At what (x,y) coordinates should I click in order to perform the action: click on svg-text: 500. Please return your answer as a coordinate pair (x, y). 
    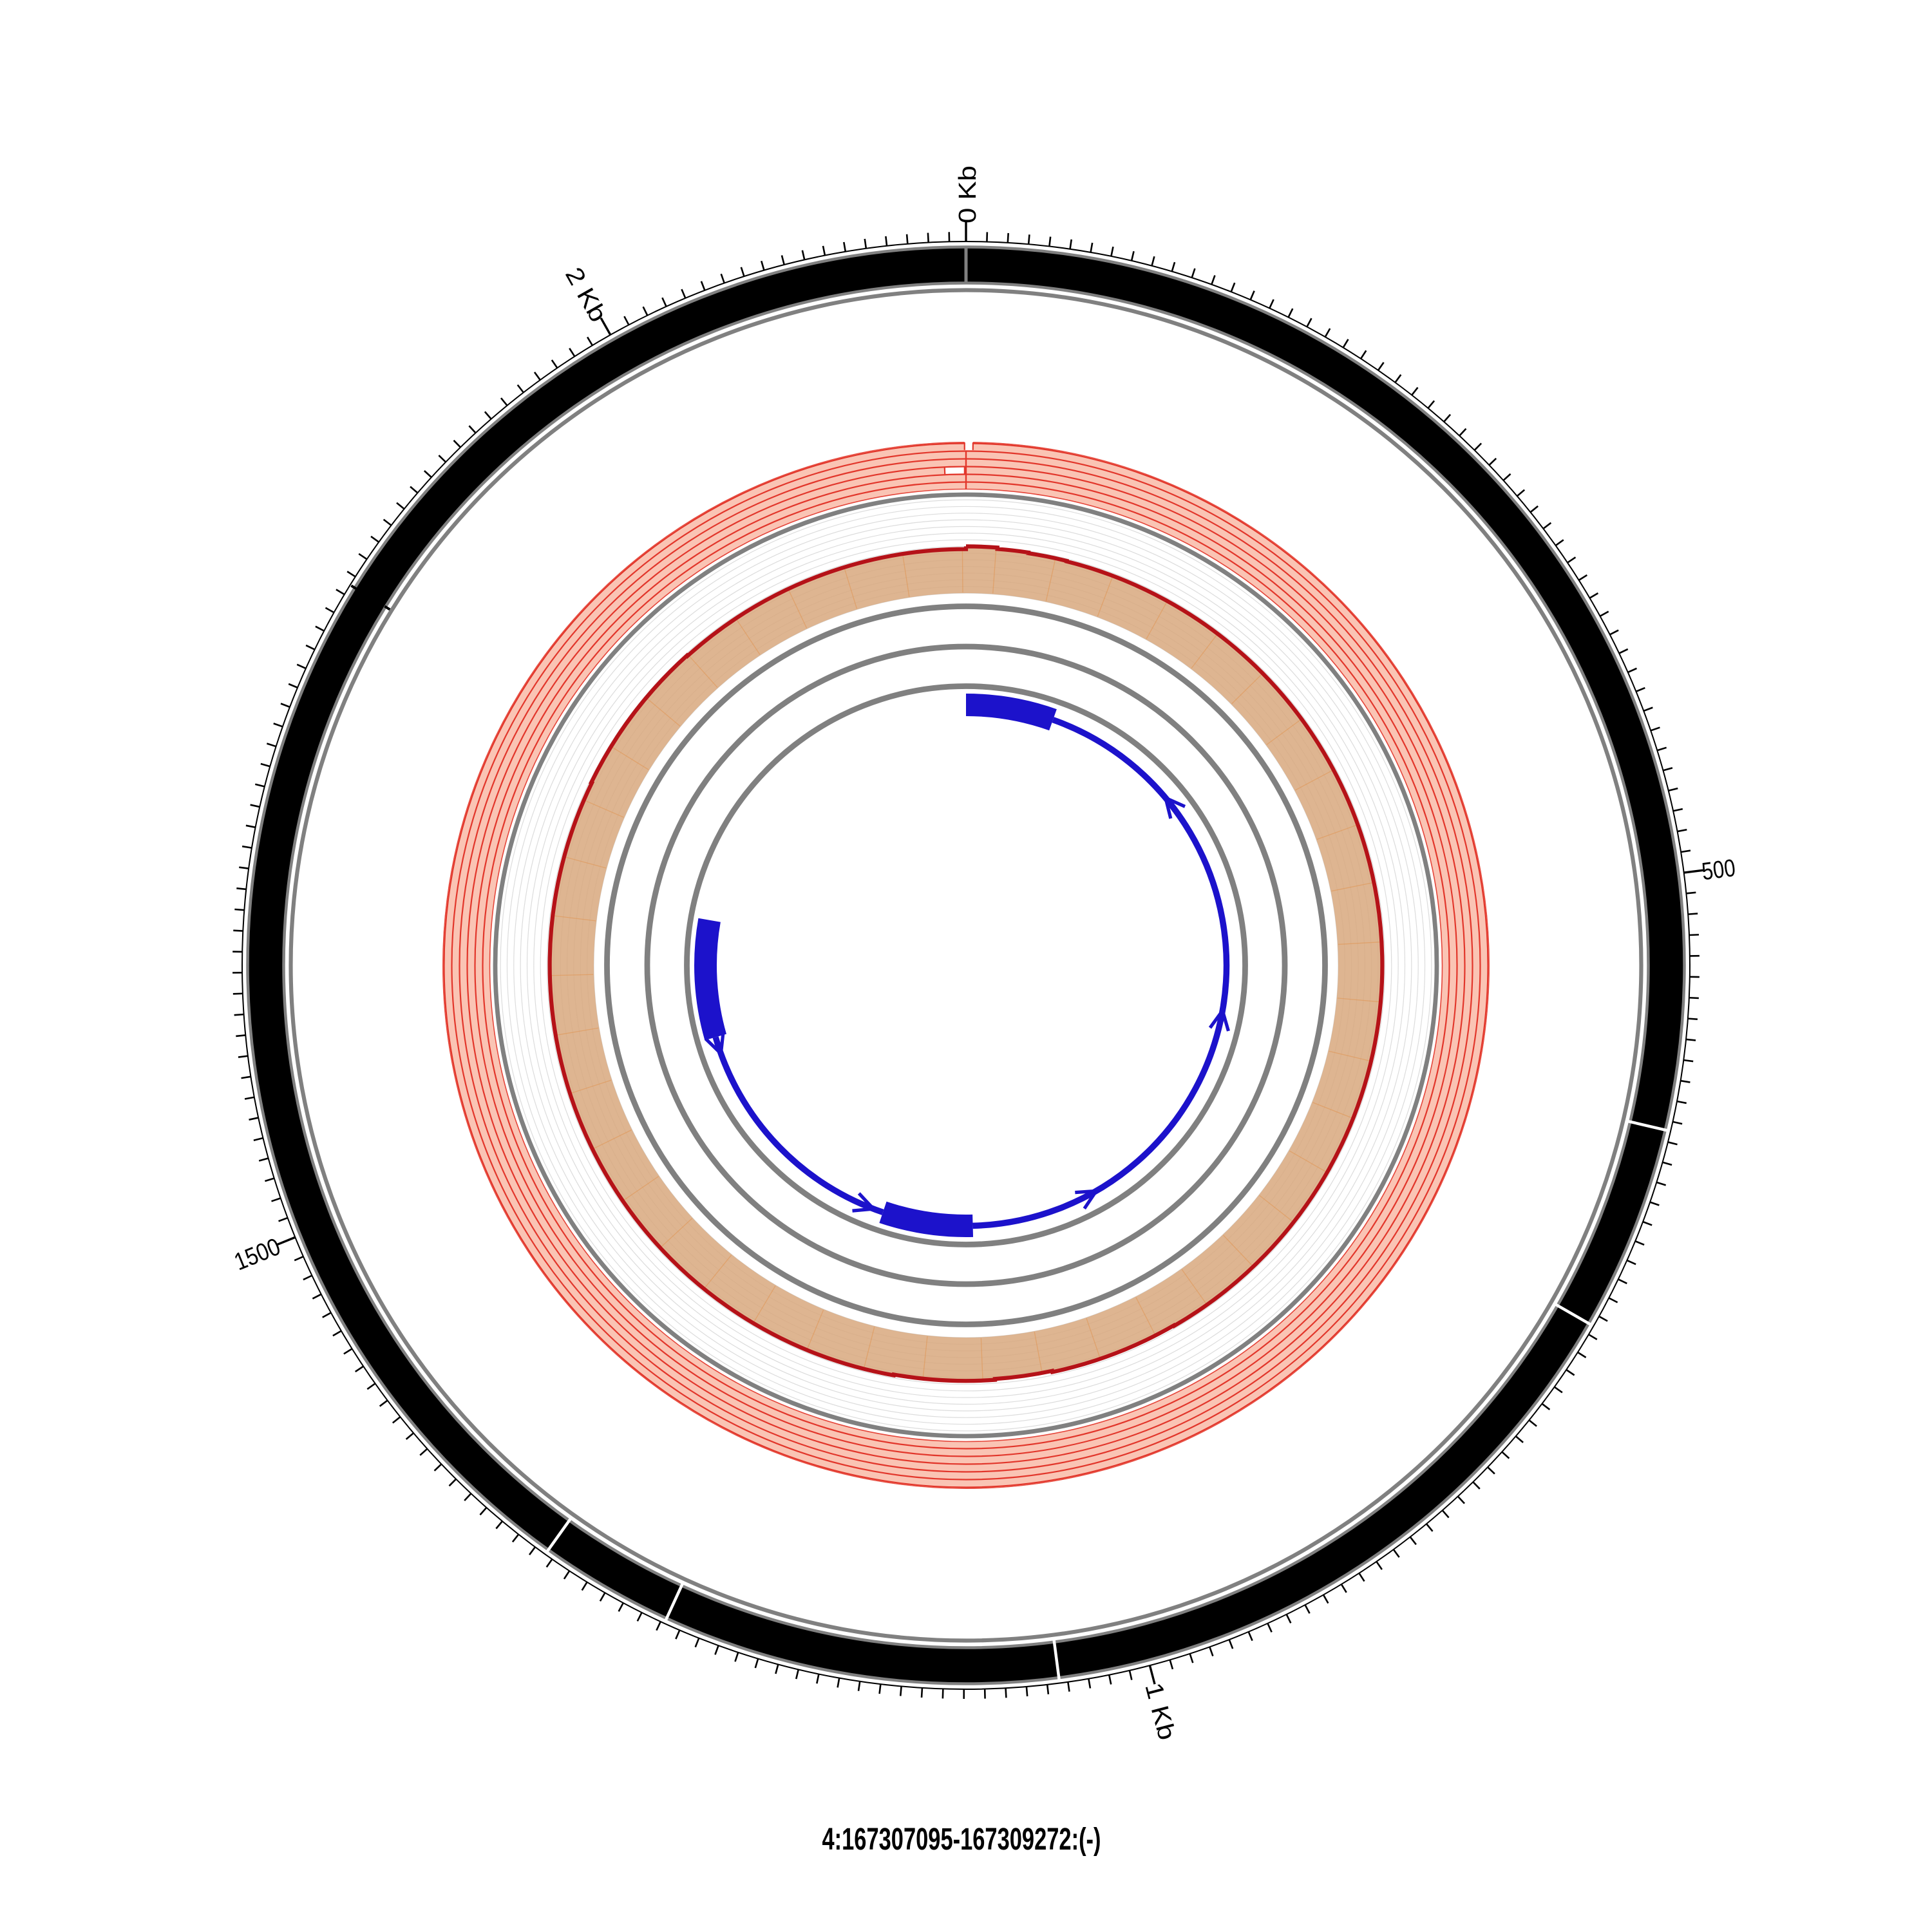
    Looking at the image, I should click on (1719, 871).